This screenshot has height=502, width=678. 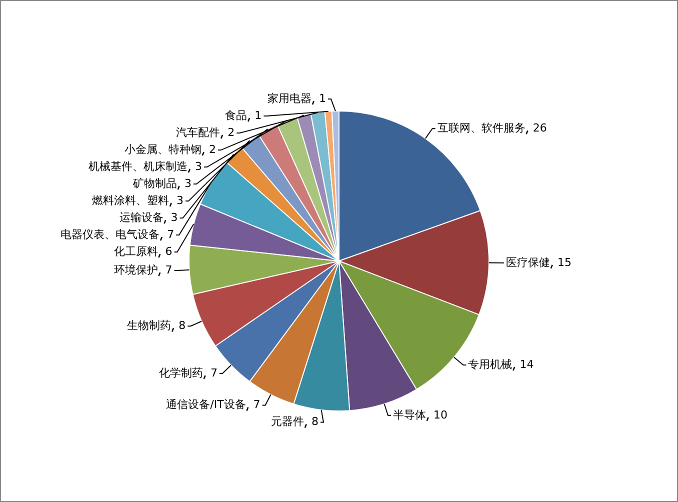 I want to click on slice-label: 元器件, so click(x=287, y=421).